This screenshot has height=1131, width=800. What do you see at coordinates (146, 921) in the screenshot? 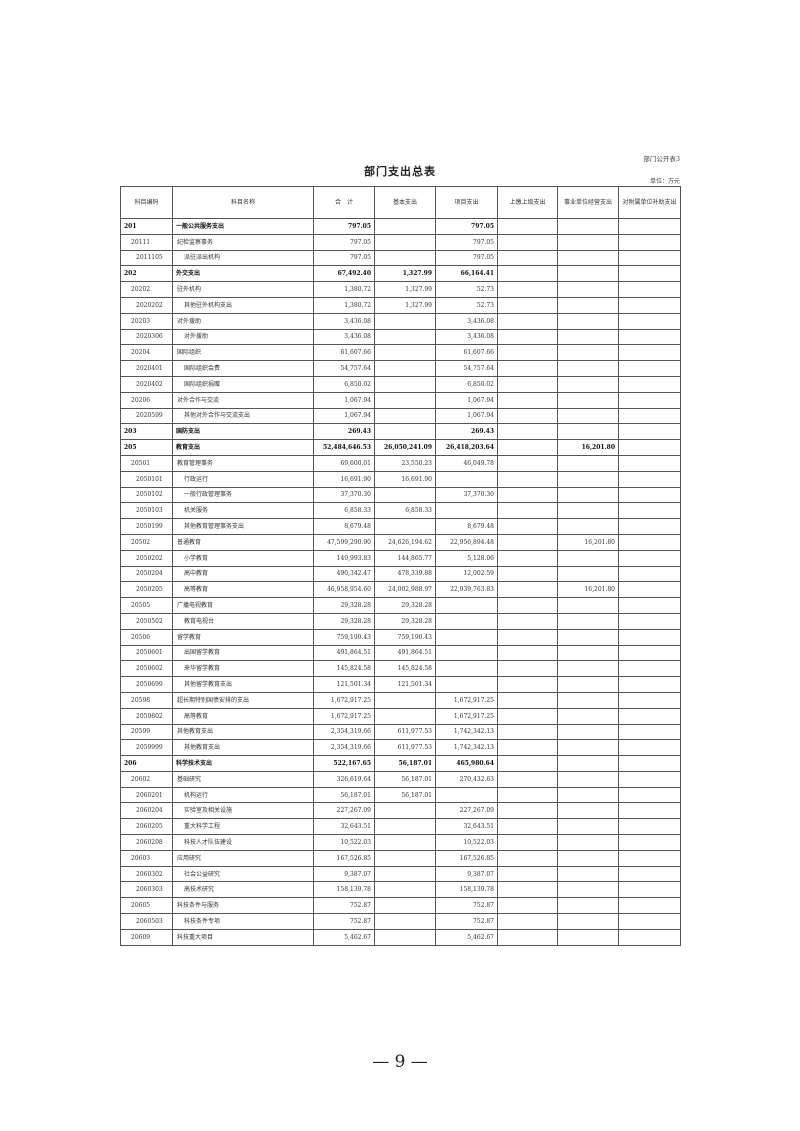
I see `cell-code: 2060503` at bounding box center [146, 921].